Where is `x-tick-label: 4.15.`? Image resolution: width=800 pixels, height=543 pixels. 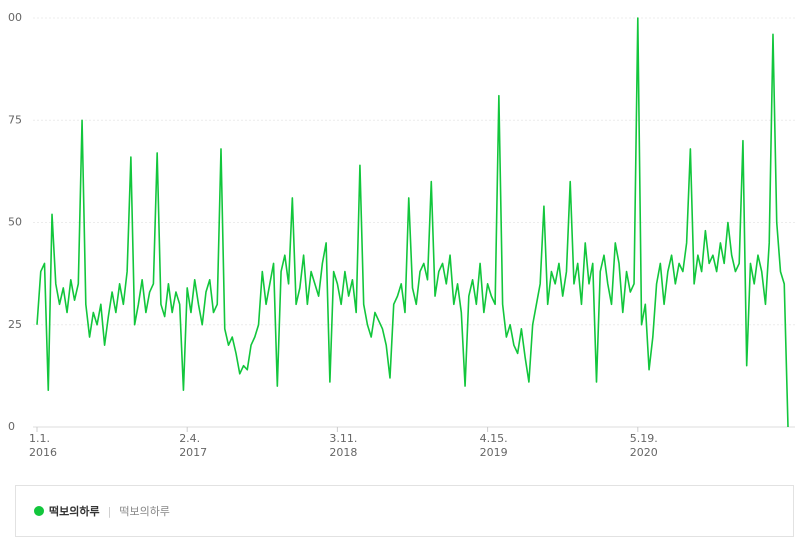
x-tick-label: 4.15. is located at coordinates (494, 438).